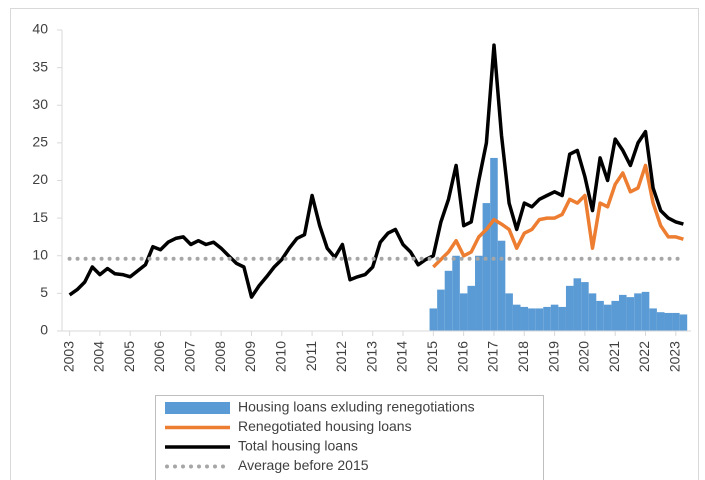 The height and width of the screenshot is (480, 705). What do you see at coordinates (675, 356) in the screenshot?
I see `x-tick-label: 2023` at bounding box center [675, 356].